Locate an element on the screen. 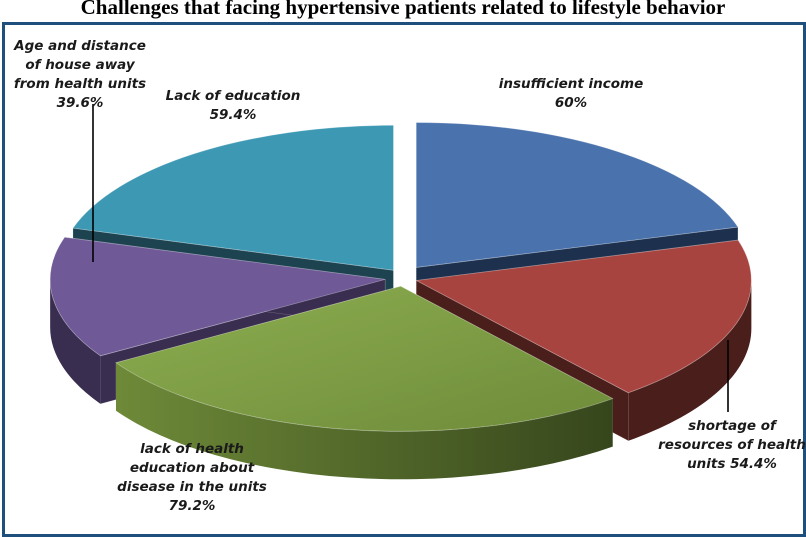 The width and height of the screenshot is (806, 537). slice-insufficient-income-top is located at coordinates (577, 195).